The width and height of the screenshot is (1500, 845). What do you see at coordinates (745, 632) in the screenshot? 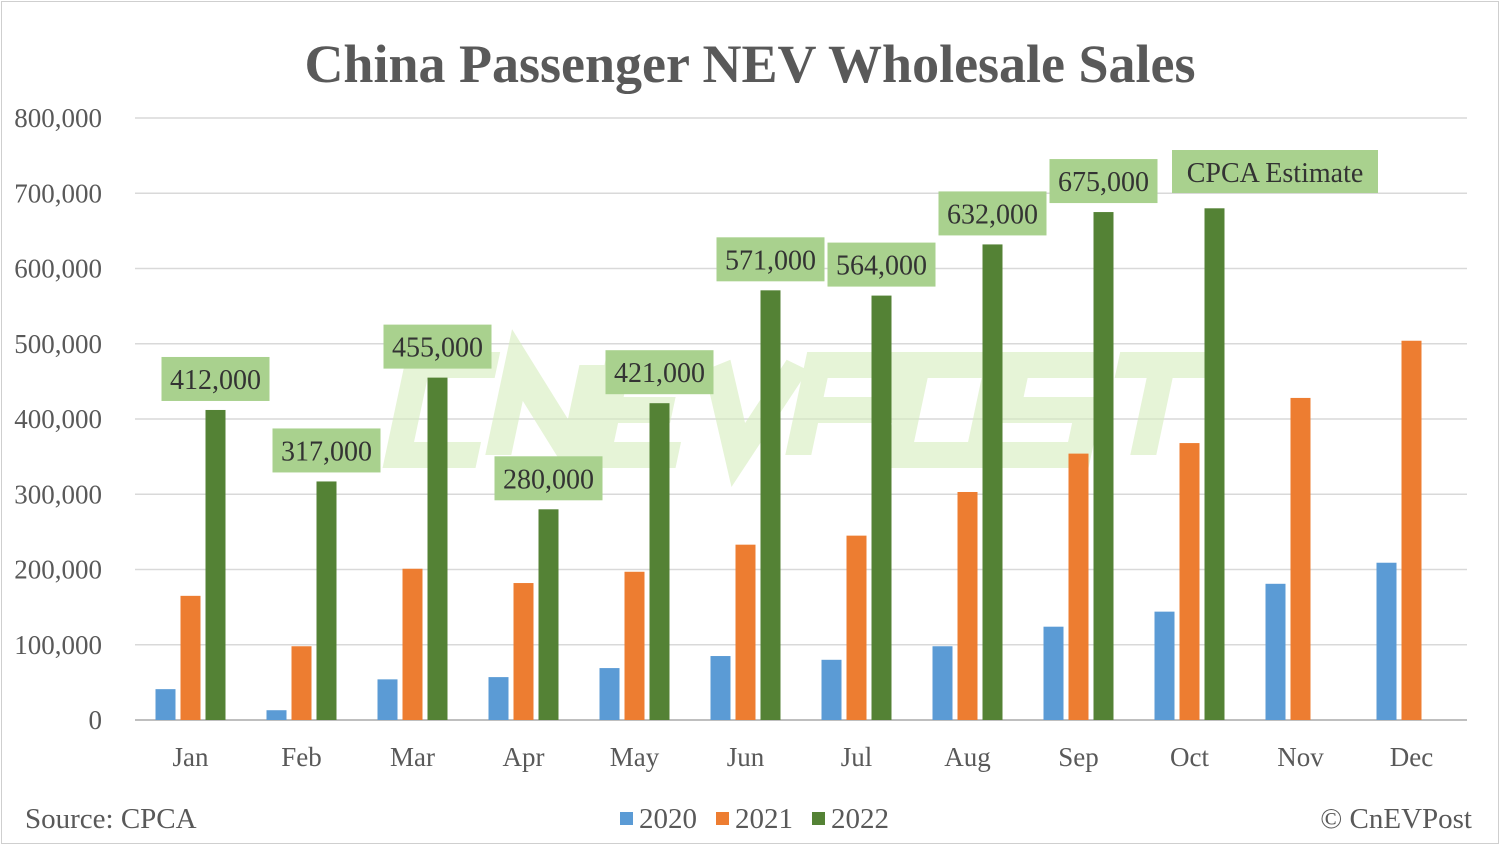
I see `bar-2021-jun` at bounding box center [745, 632].